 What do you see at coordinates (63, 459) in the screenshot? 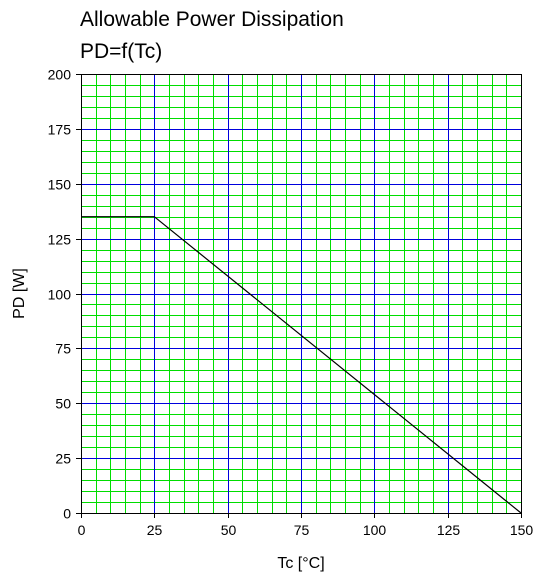
I see `y-tick-label: 25` at bounding box center [63, 459].